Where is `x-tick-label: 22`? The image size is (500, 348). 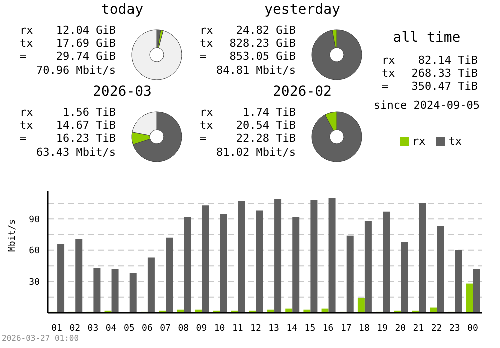
x-tick-label: 22 is located at coordinates (436, 329).